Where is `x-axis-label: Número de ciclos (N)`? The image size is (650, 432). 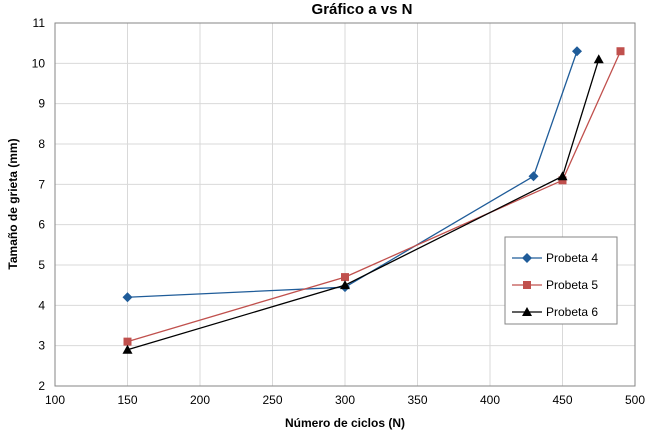 x-axis-label: Número de ciclos (N) is located at coordinates (345, 423).